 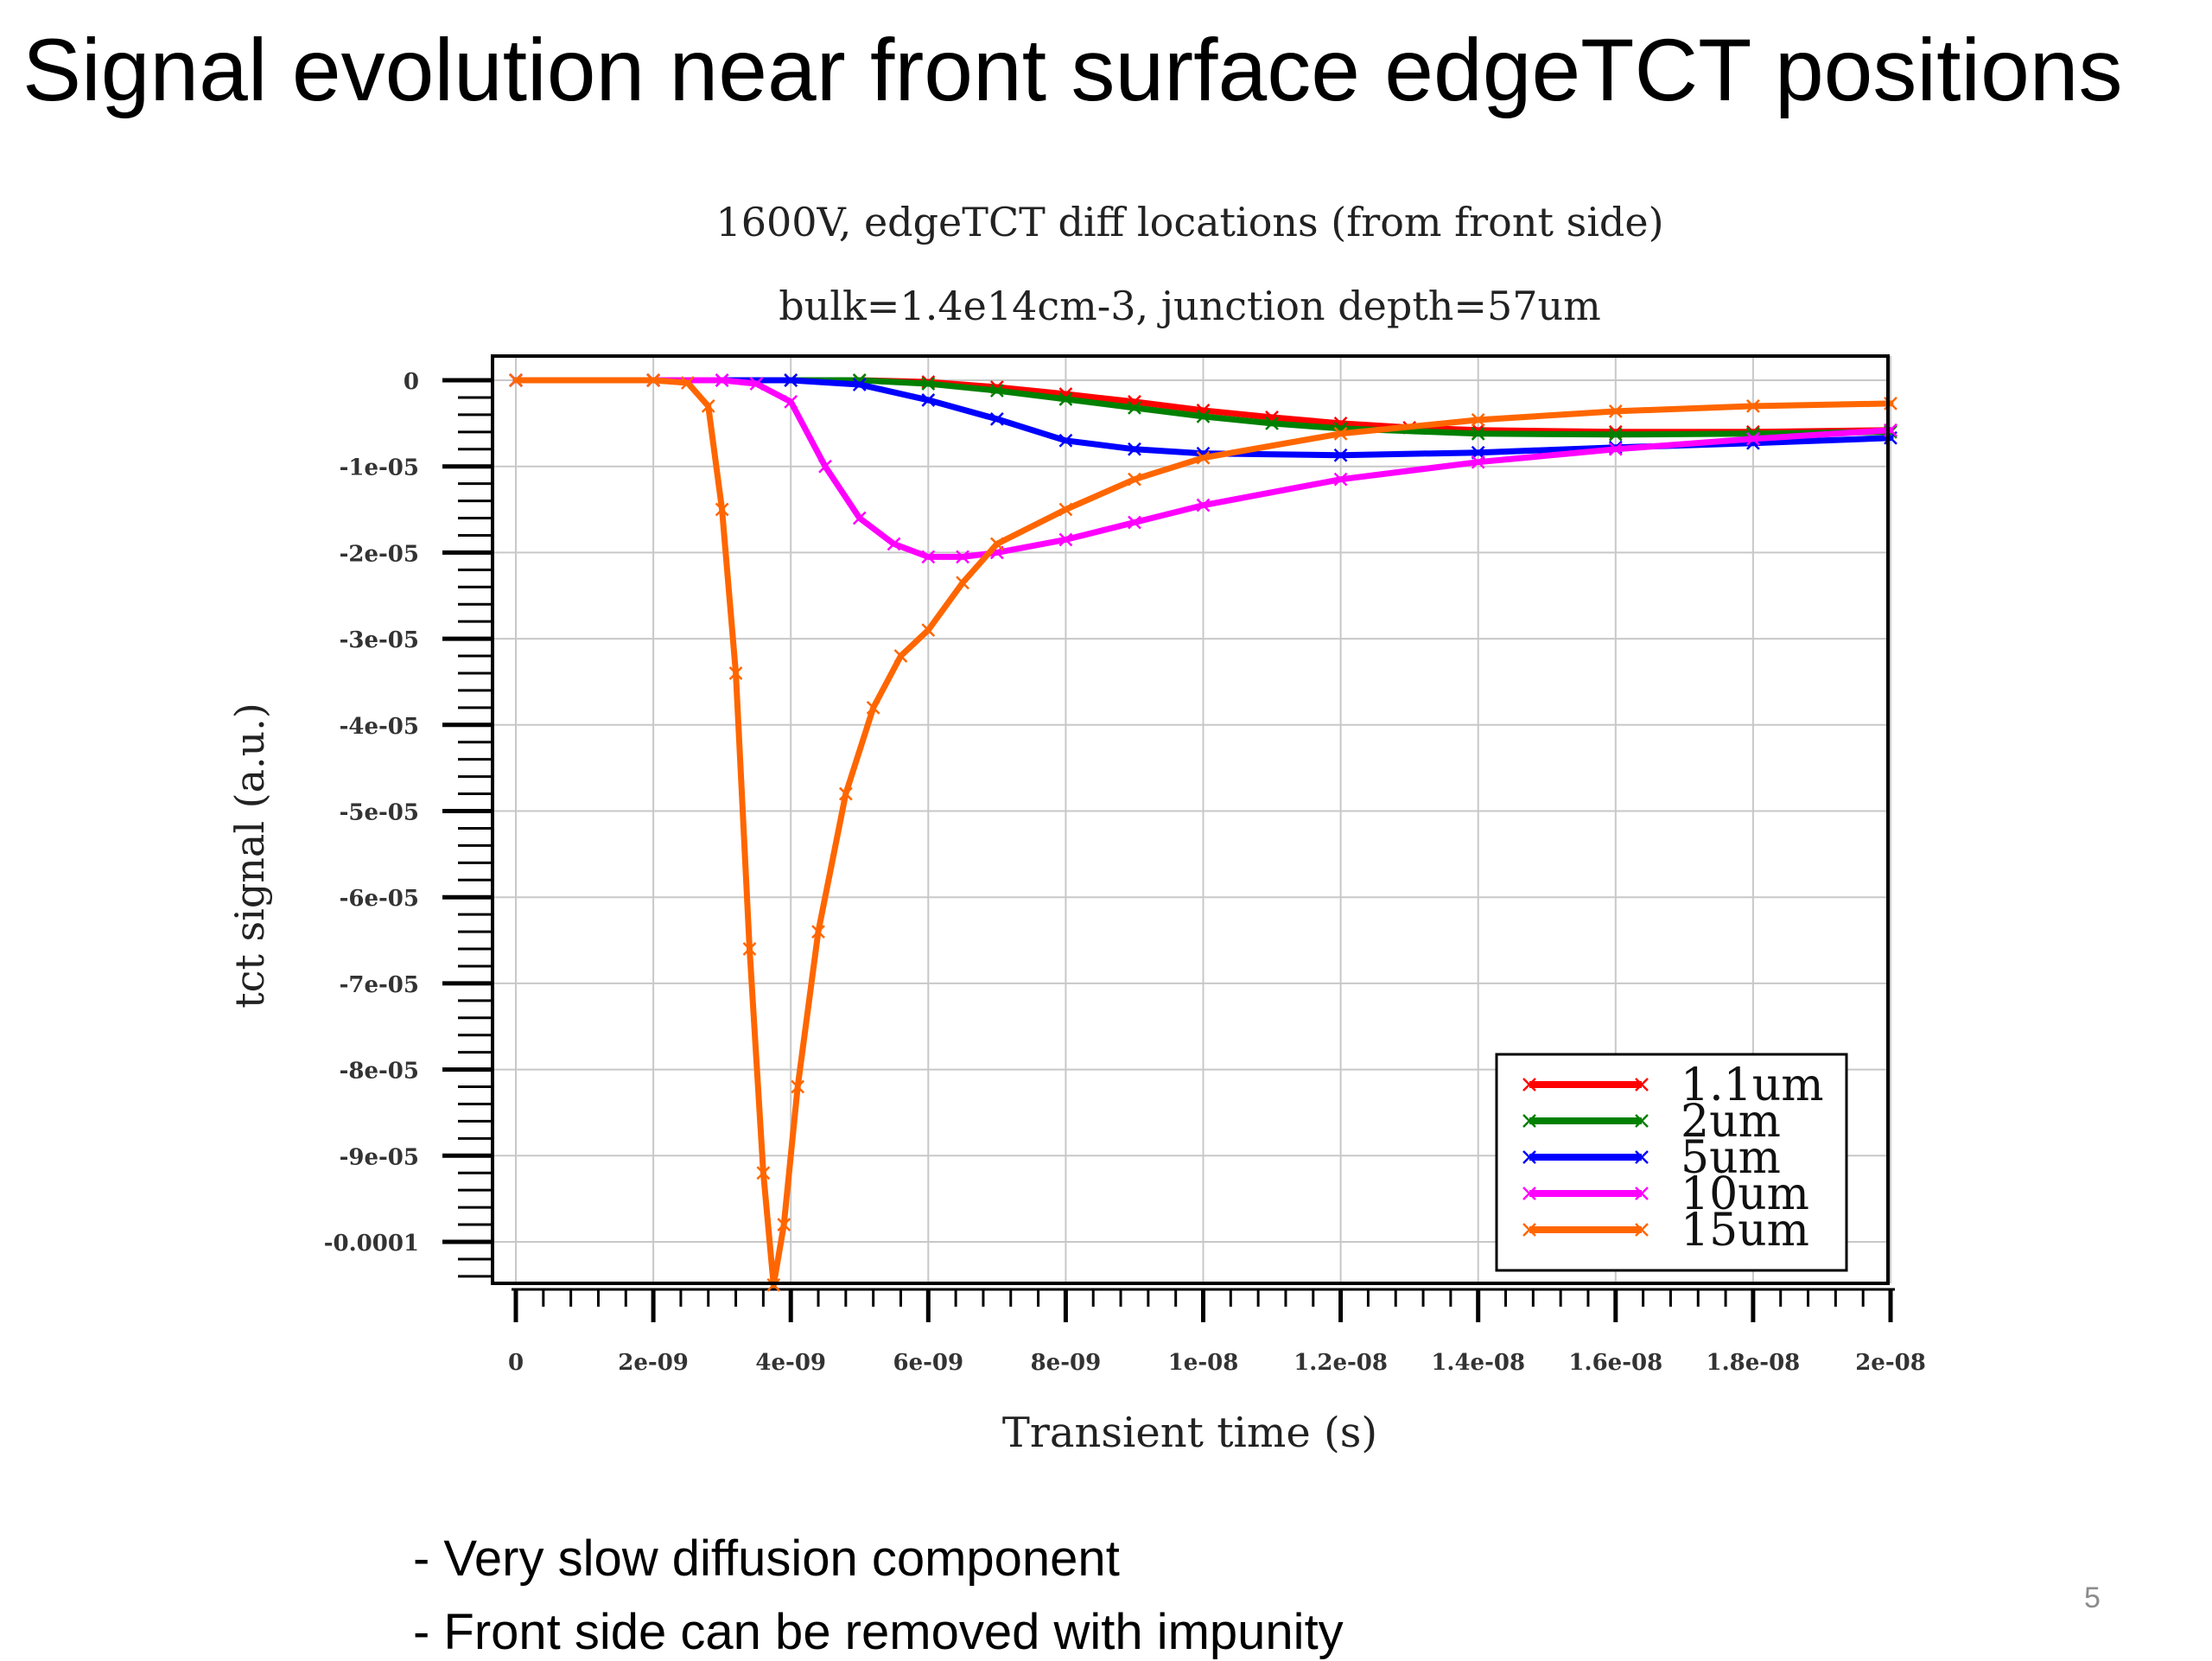 I want to click on x-tick-label: 1.8e-08, so click(x=1754, y=1363).